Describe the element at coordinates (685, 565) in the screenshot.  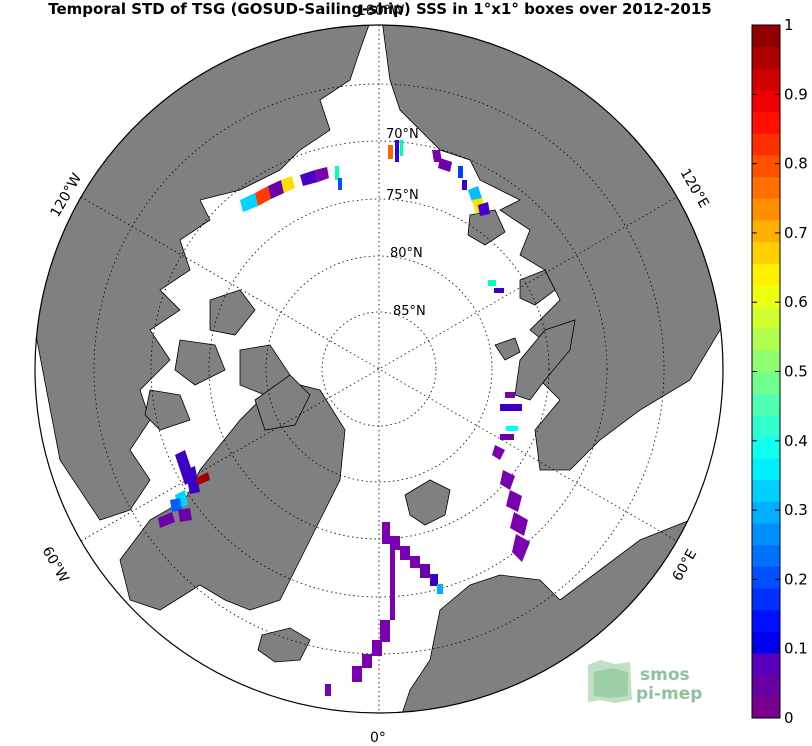
I see `lon-label-60e: 60°E` at that location.